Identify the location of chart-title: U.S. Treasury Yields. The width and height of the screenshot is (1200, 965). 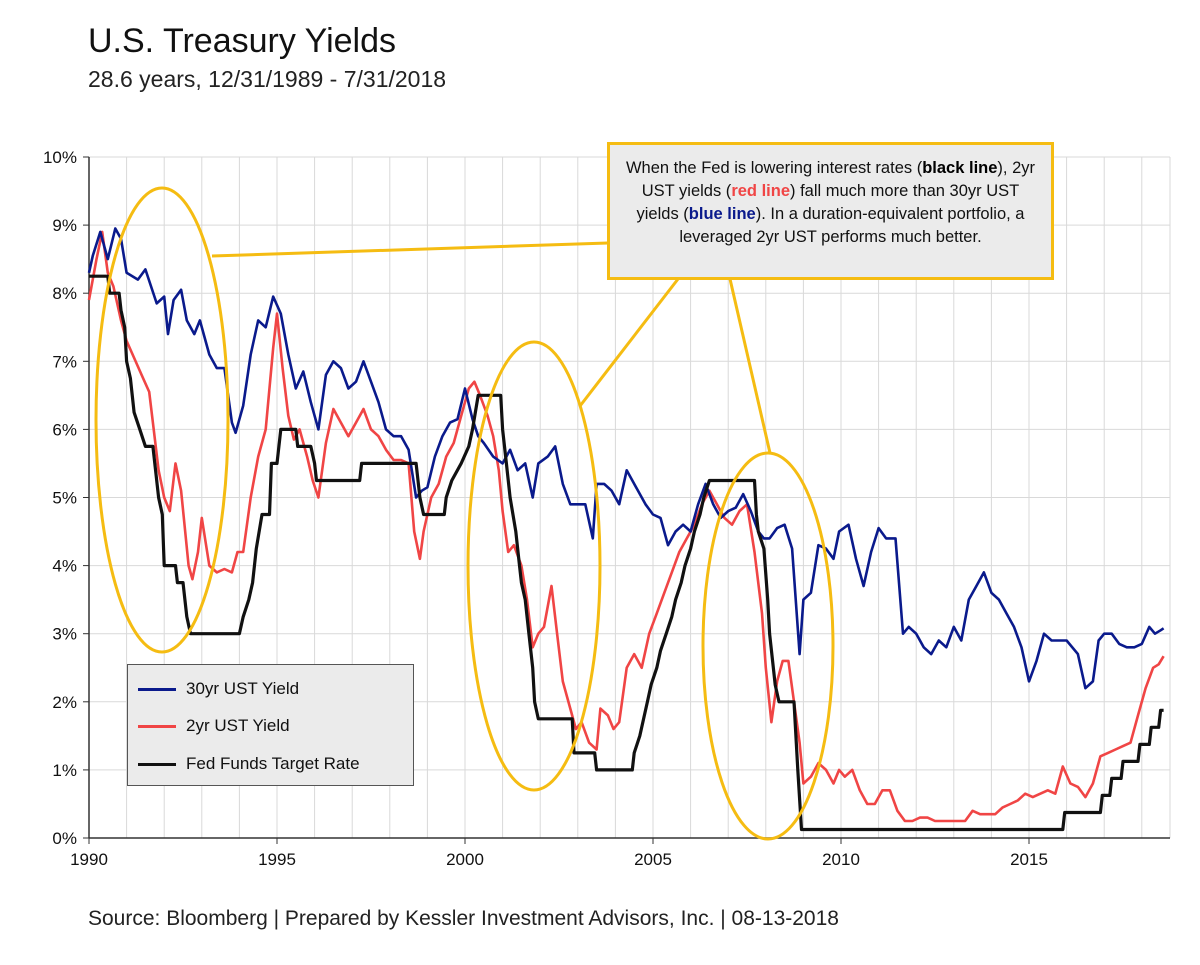
(242, 41).